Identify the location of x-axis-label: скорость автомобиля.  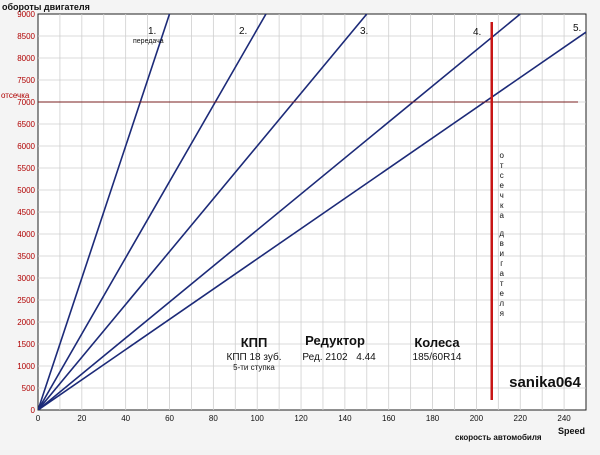
(498, 437).